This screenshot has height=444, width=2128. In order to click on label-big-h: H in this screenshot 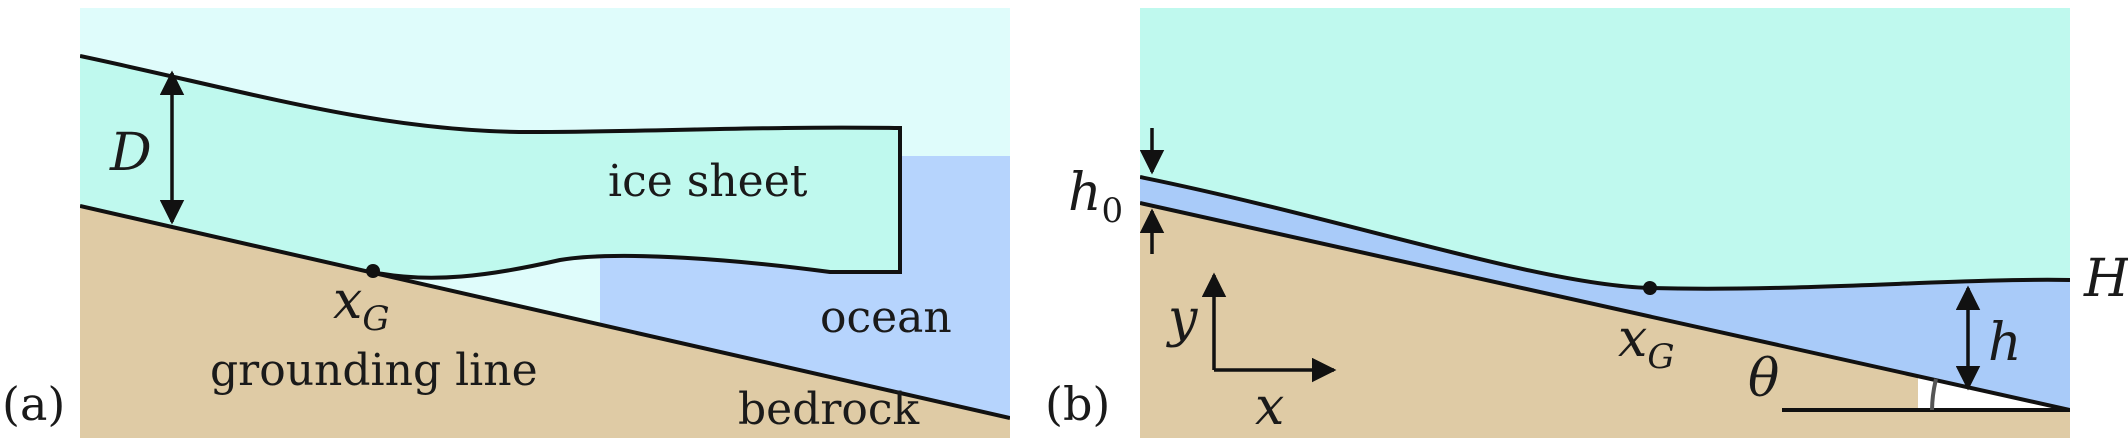, I will do `click(2105, 279)`.